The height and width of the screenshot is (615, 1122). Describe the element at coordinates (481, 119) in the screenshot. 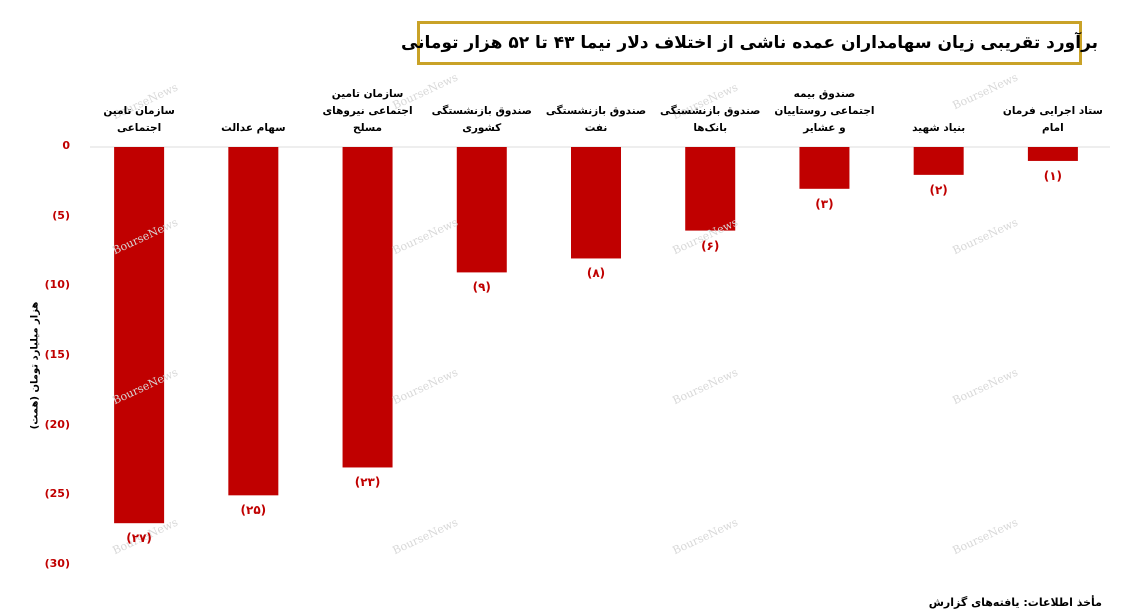

I see `x-tick-label: صندوق بازنشستگی کشوری` at that location.